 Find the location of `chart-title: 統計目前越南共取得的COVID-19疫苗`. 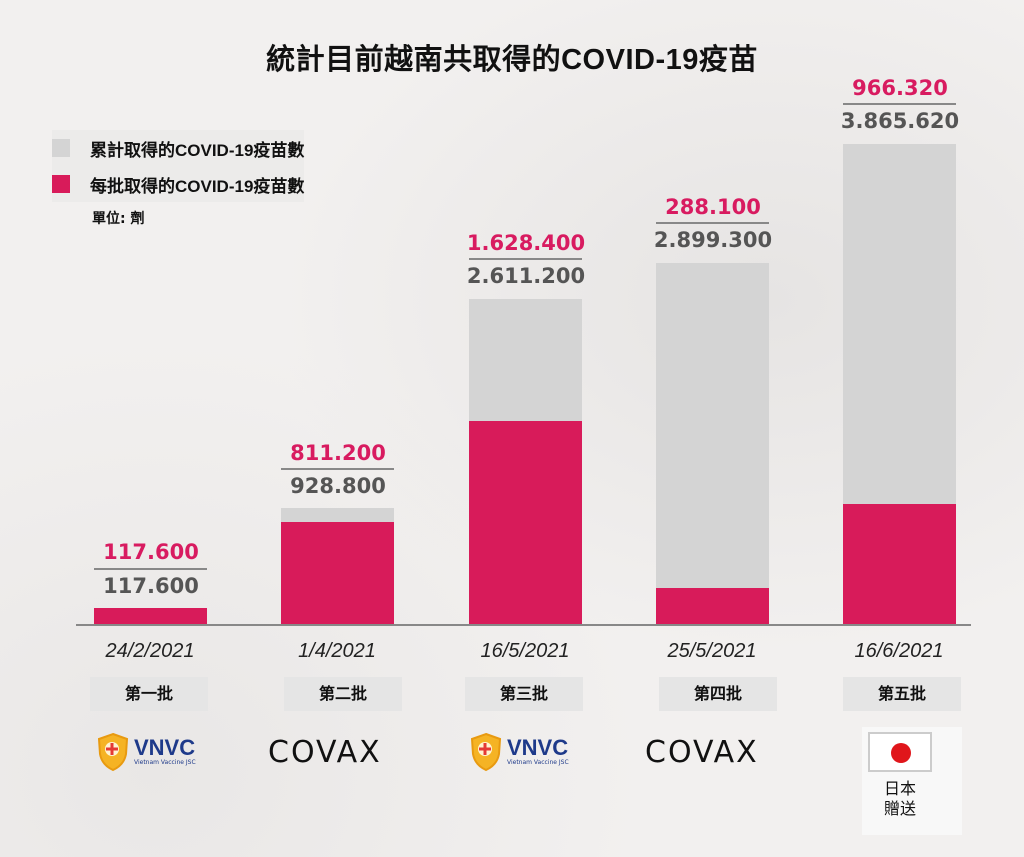

chart-title: 統計目前越南共取得的COVID-19疫苗 is located at coordinates (512, 60).